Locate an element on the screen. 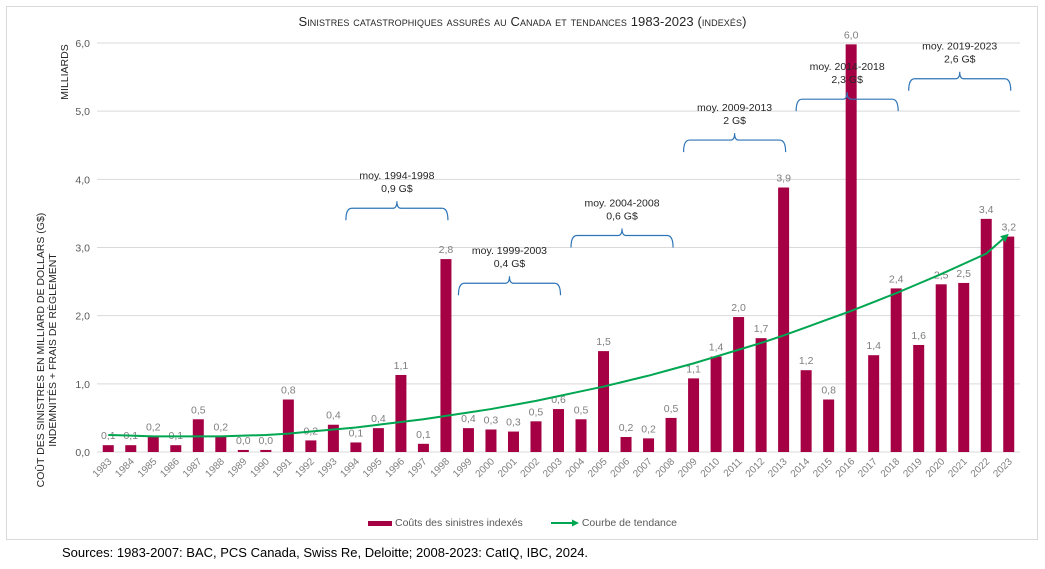 The width and height of the screenshot is (1045, 569). bar-value-label: 3,2 is located at coordinates (1008, 228).